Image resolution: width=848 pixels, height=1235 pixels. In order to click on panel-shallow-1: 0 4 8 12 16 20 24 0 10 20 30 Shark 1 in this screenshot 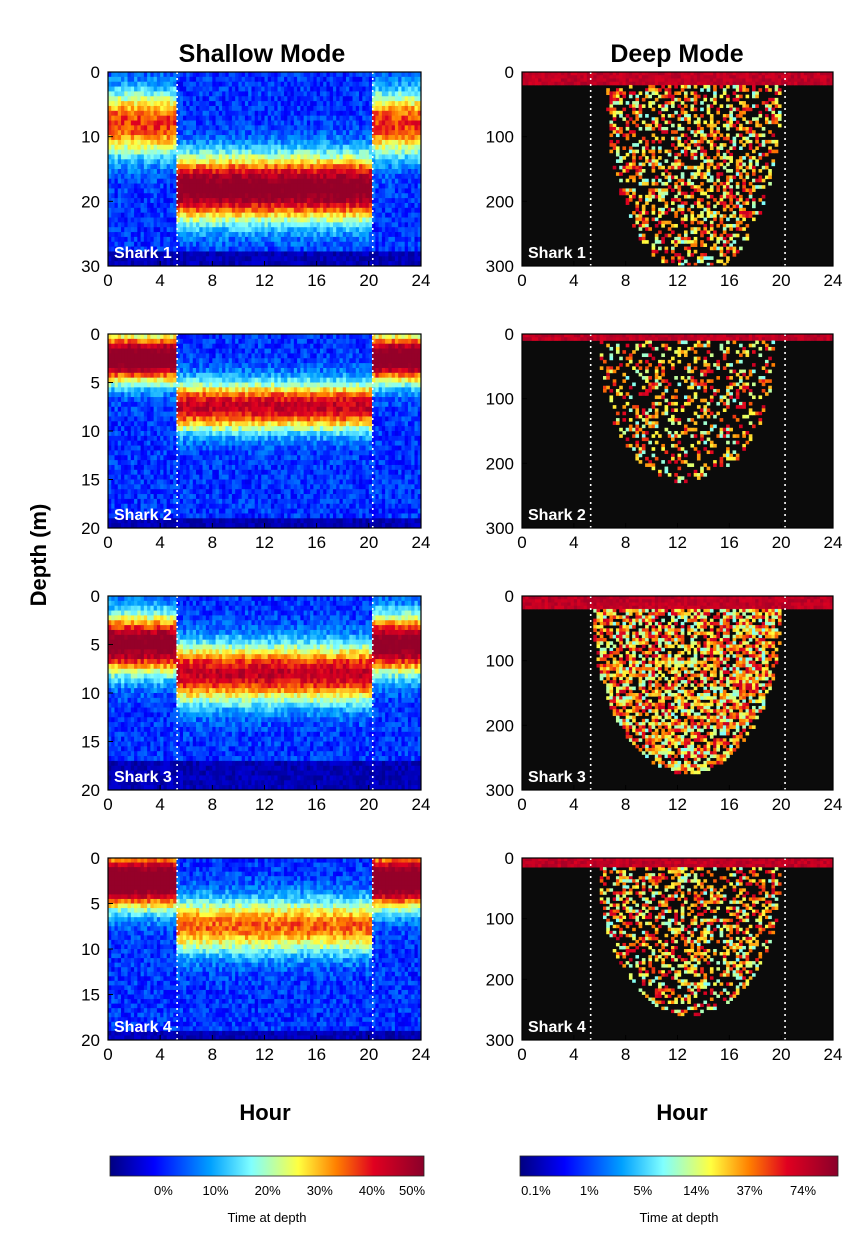, I will do `click(255, 176)`.